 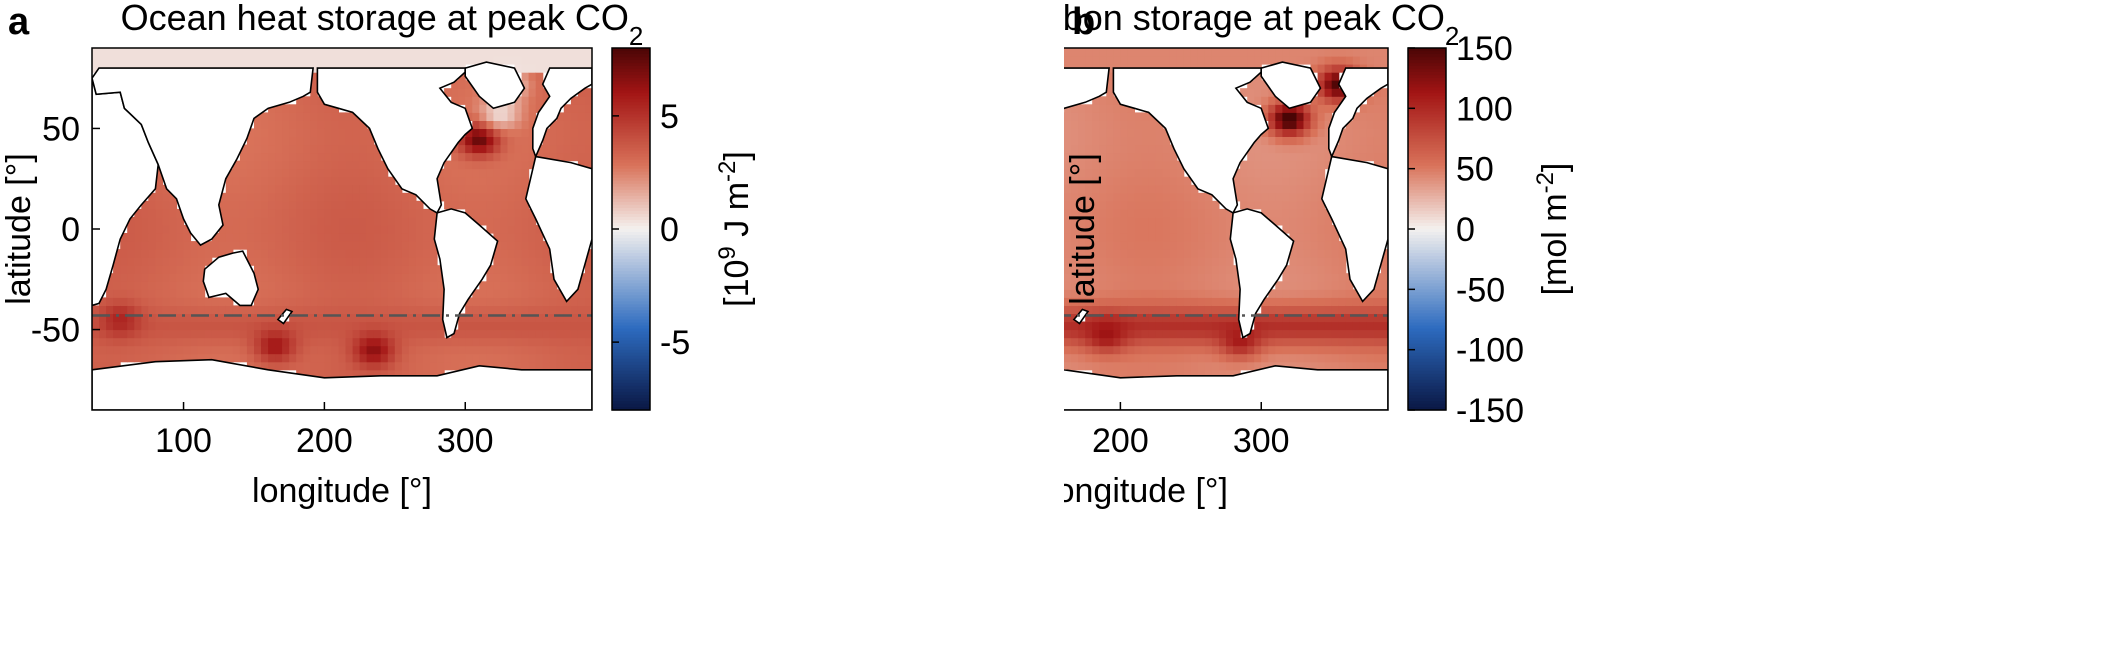 What do you see at coordinates (675, 343) in the screenshot?
I see `colorbar-tick-label: -5` at bounding box center [675, 343].